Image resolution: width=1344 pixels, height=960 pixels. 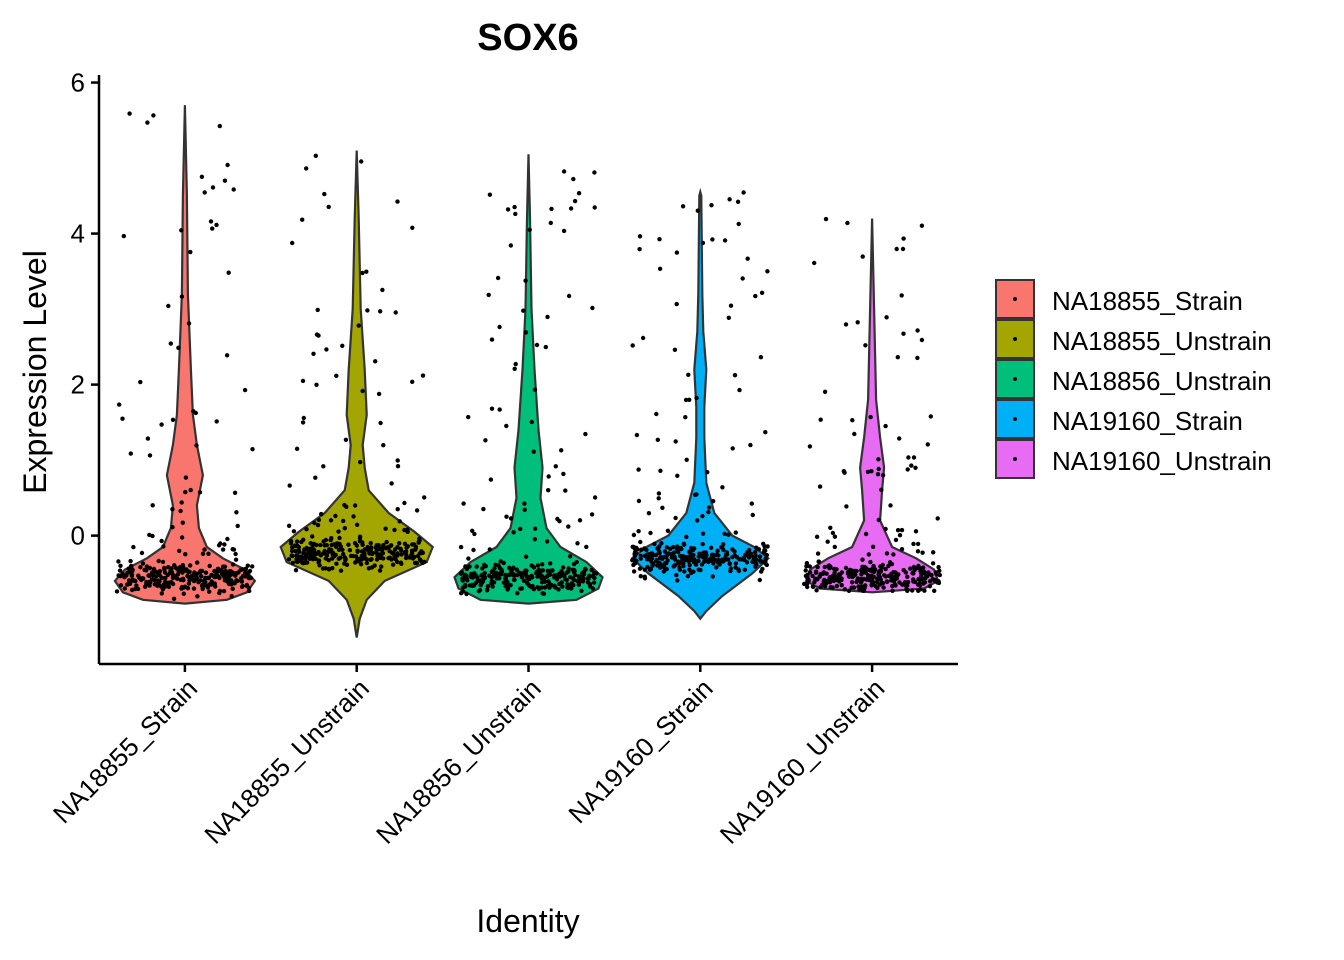 I want to click on legend-swatch-dot, so click(x=1015, y=299).